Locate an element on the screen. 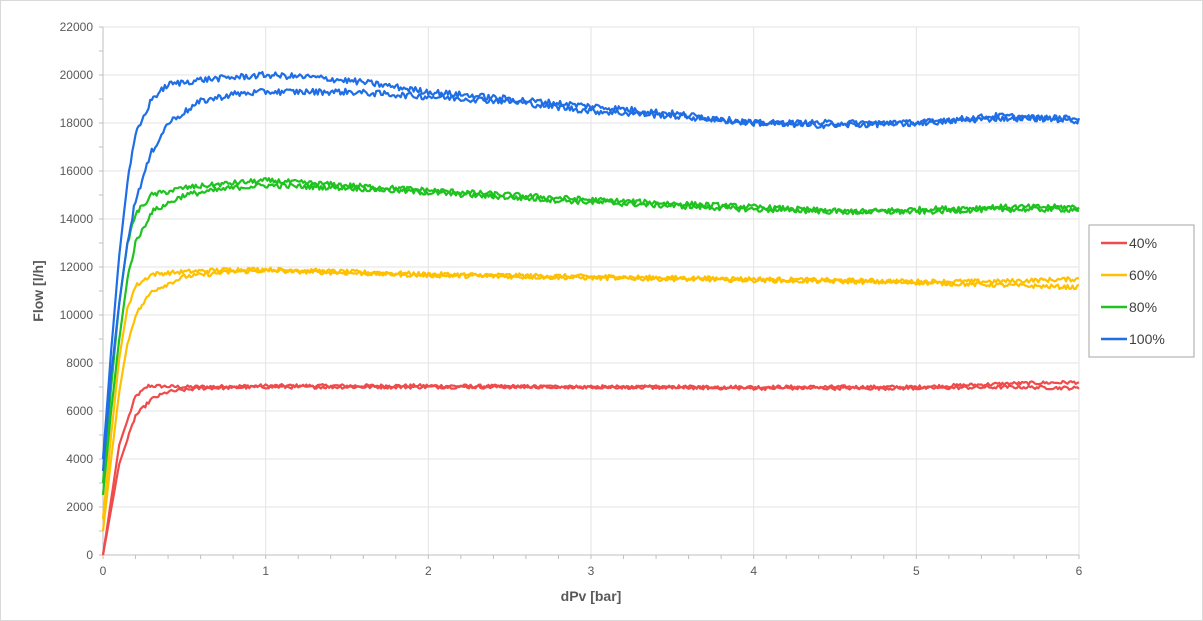  legend-entry: 60% is located at coordinates (1129, 275).